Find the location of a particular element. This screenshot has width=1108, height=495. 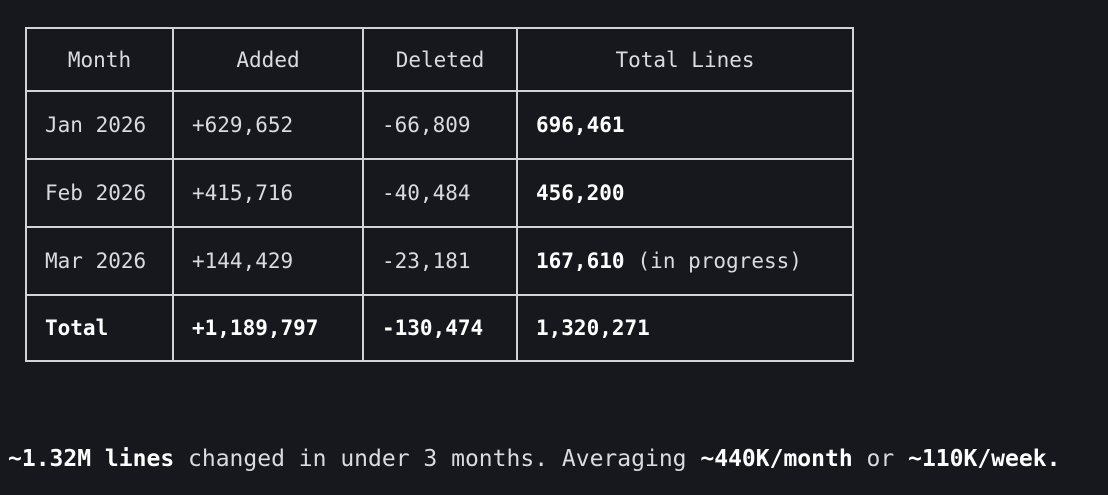

caption-bold-segment: ~1.32M lines is located at coordinates (91, 459).